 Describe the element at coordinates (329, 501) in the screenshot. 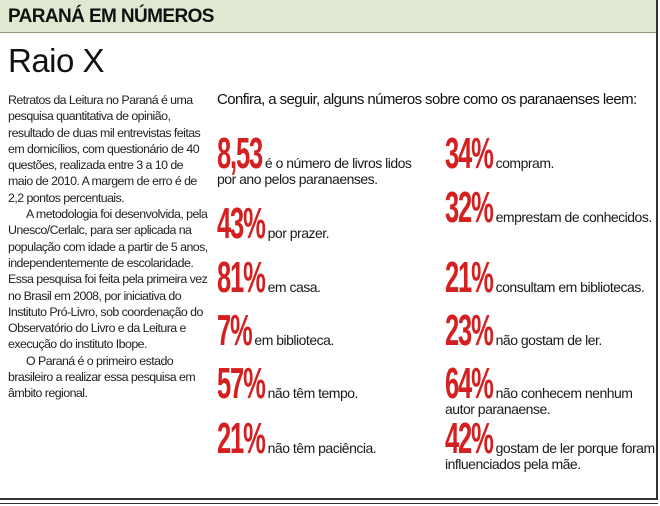

I see `bottom-rule` at that location.